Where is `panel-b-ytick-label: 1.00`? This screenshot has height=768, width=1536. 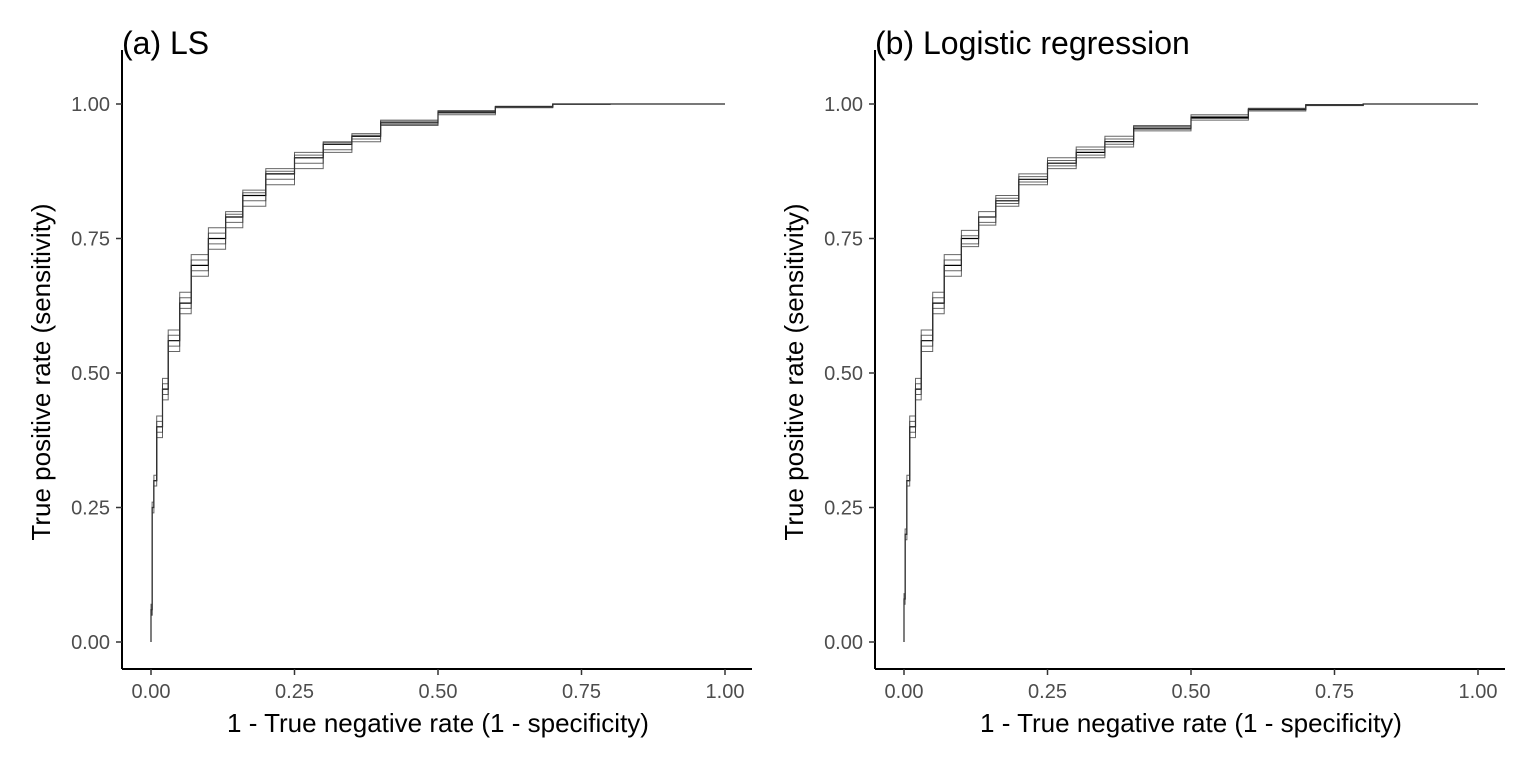
panel-b-ytick-label: 1.00 is located at coordinates (843, 105).